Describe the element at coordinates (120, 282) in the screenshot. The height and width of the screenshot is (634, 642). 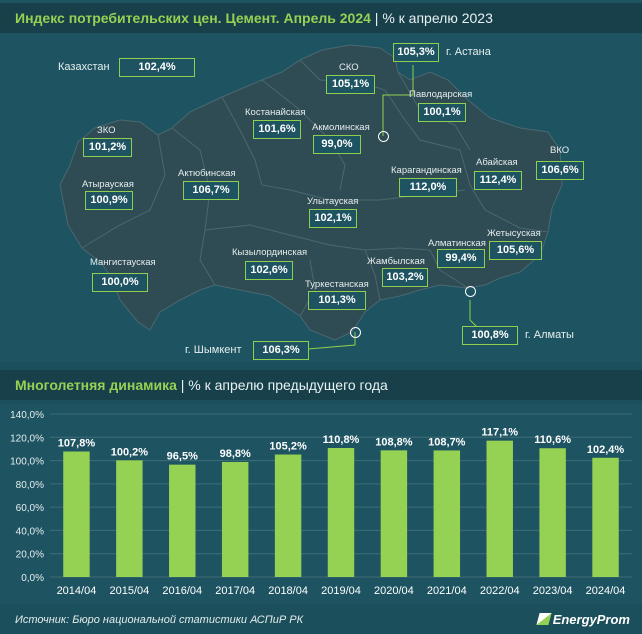
I see `region-value-man: 100,0%` at that location.